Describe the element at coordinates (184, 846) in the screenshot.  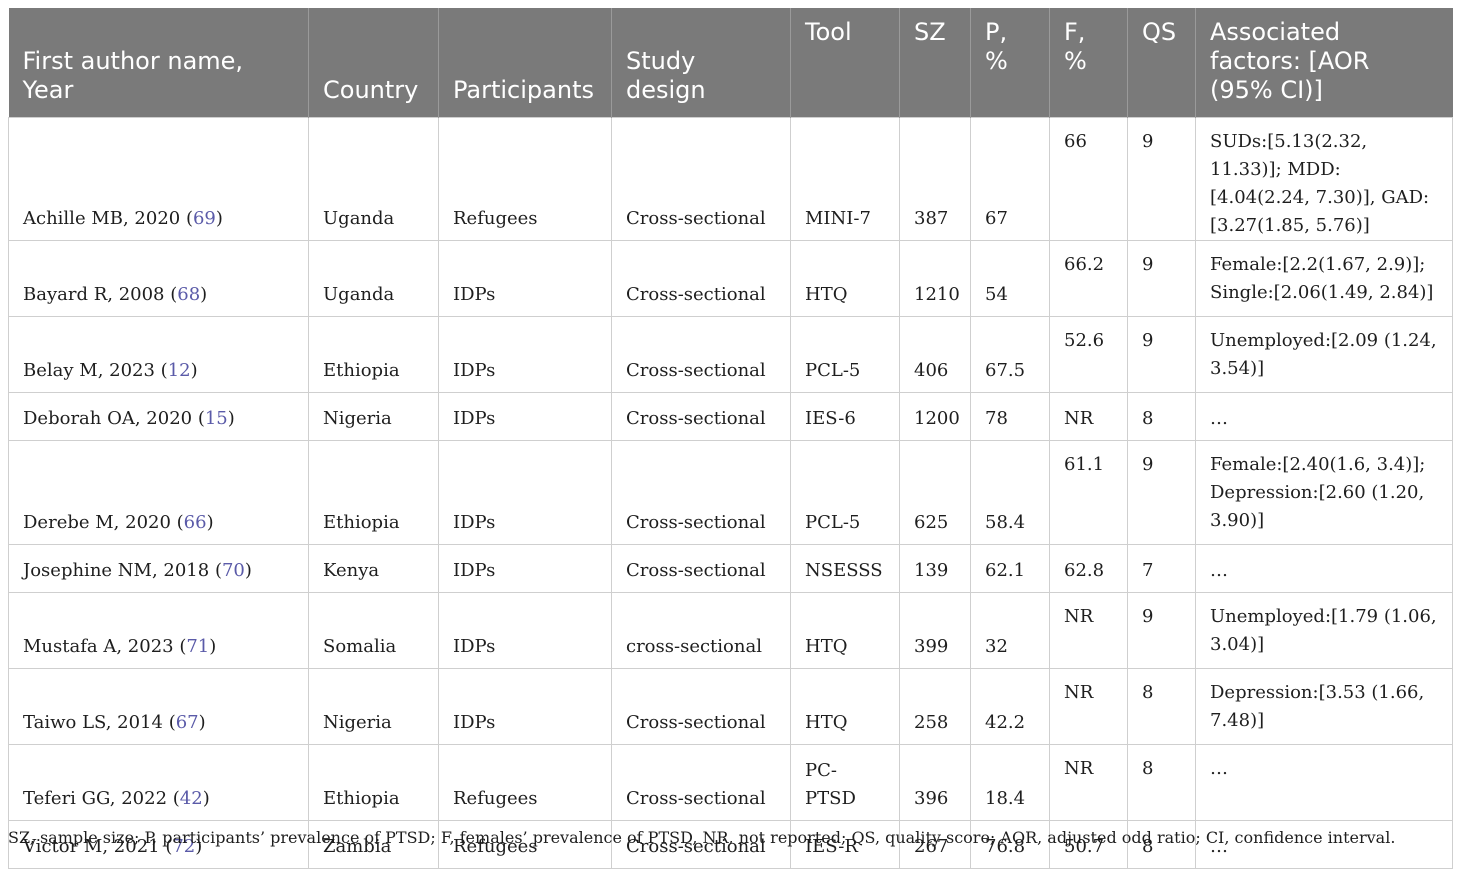
I see `reference-link: 72` at that location.